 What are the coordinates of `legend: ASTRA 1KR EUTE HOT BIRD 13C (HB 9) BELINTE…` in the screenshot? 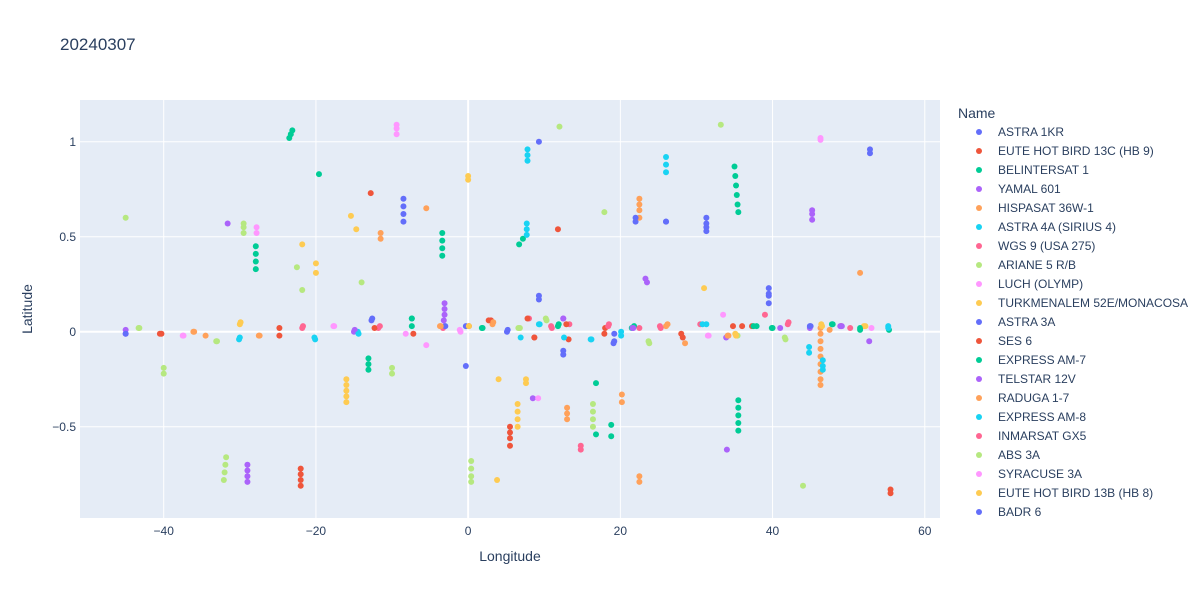 It's located at (1082, 322).